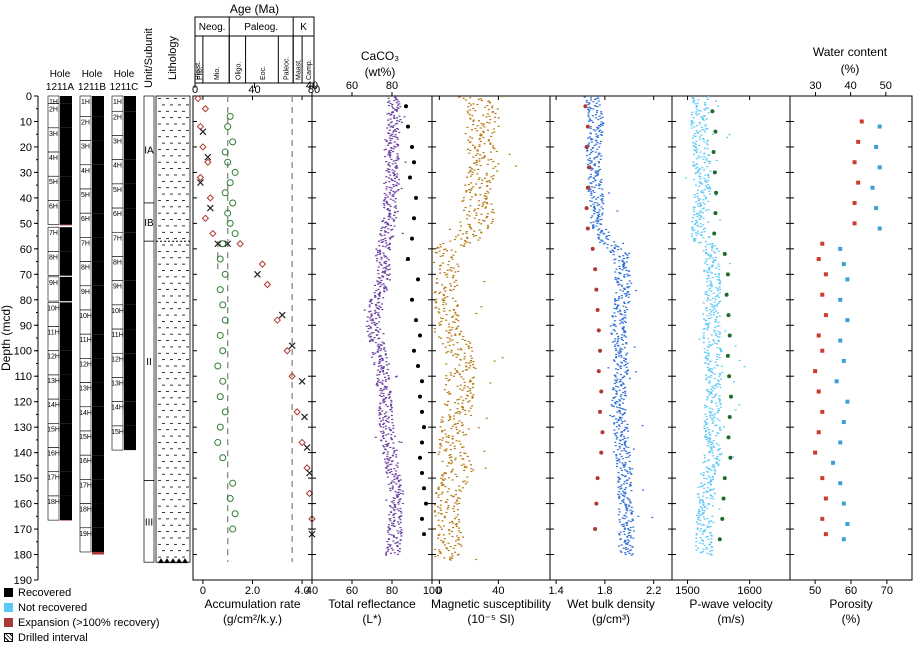 This screenshot has height=645, width=920. What do you see at coordinates (85, 340) in the screenshot?
I see `core-label: 11H` at bounding box center [85, 340].